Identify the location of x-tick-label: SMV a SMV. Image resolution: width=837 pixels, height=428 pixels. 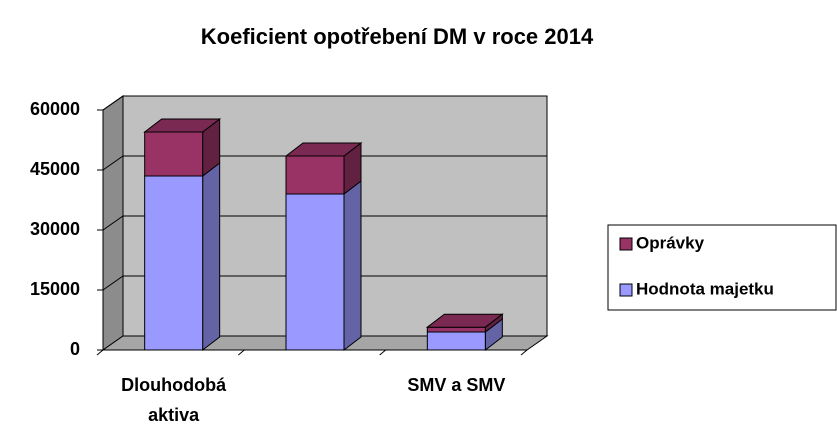
(456, 385).